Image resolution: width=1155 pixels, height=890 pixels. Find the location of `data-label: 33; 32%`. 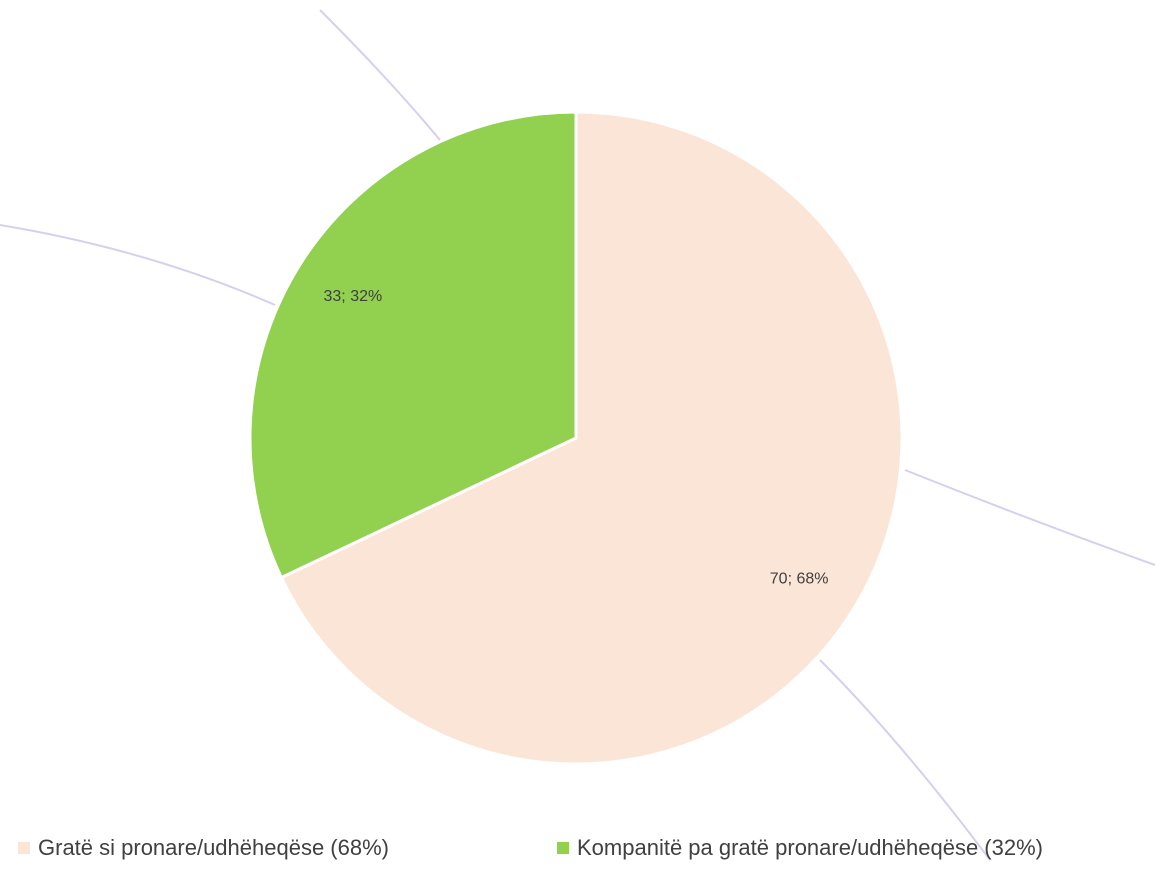

data-label: 33; 32% is located at coordinates (353, 296).